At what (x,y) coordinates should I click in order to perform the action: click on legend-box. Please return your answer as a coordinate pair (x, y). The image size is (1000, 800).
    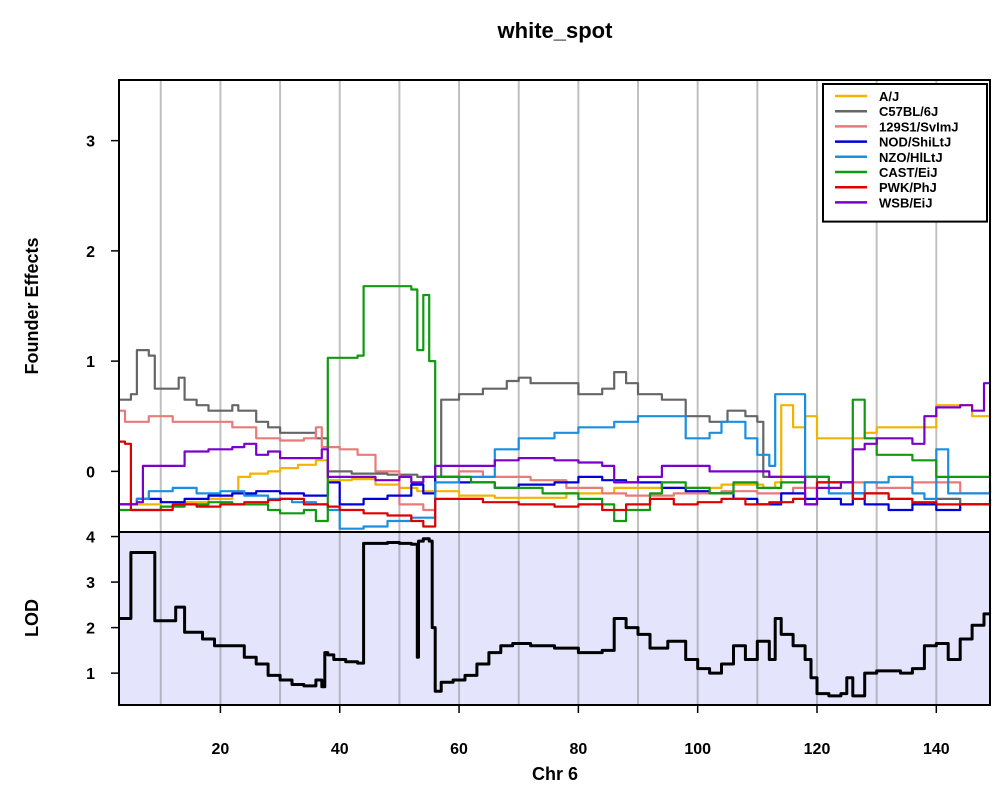
    Looking at the image, I should click on (905, 153).